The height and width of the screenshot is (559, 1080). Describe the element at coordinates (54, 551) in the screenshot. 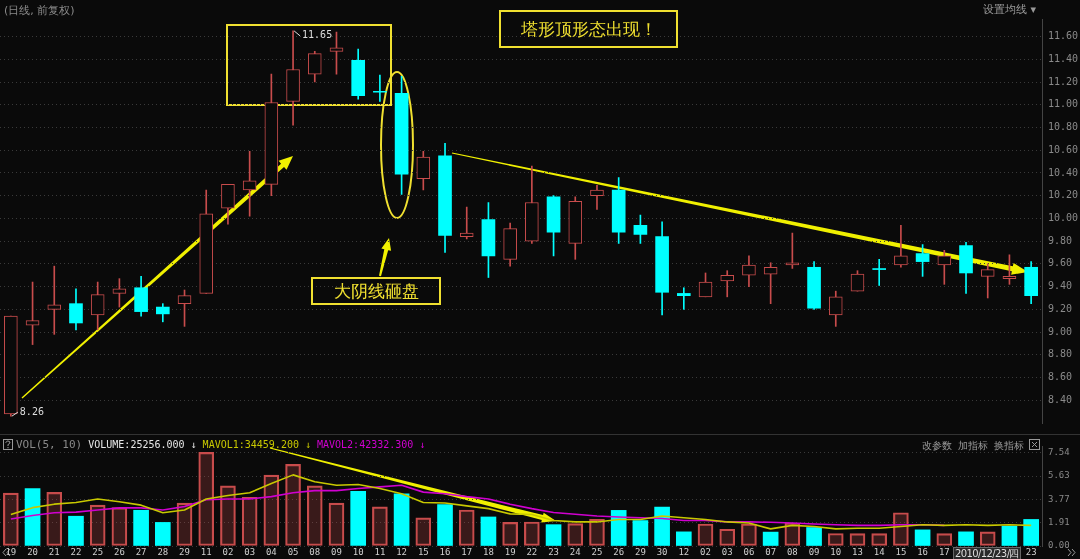

I see `x-tick-label: 21` at that location.